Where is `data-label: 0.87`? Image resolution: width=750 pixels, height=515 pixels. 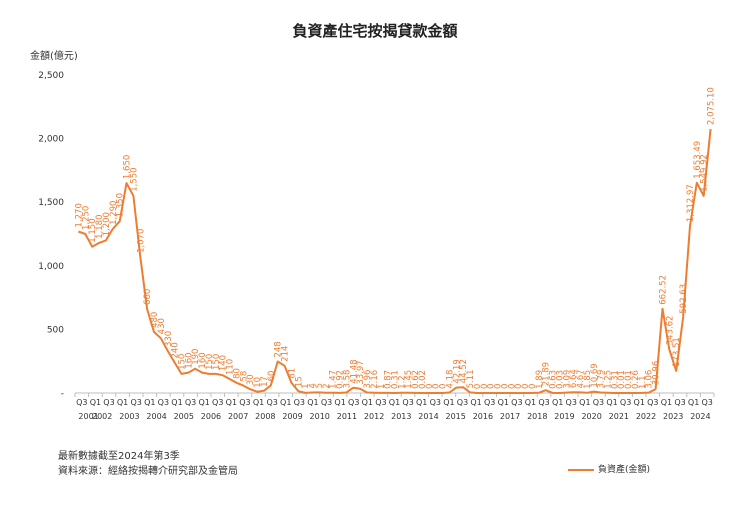 data-label: 0.87 is located at coordinates (389, 379).